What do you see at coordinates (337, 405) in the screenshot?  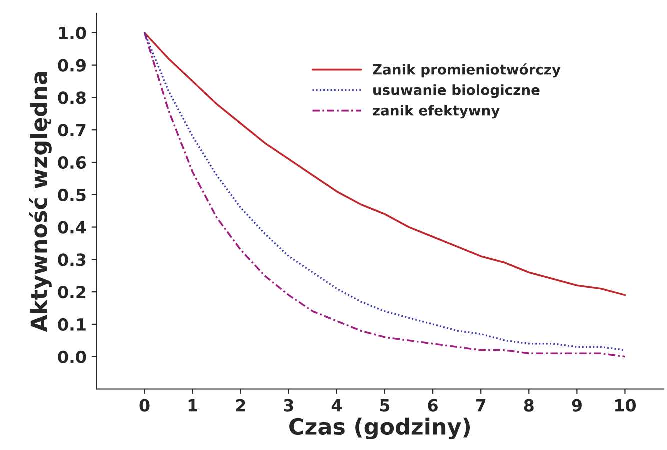 I see `x-tick-label: 4` at bounding box center [337, 405].